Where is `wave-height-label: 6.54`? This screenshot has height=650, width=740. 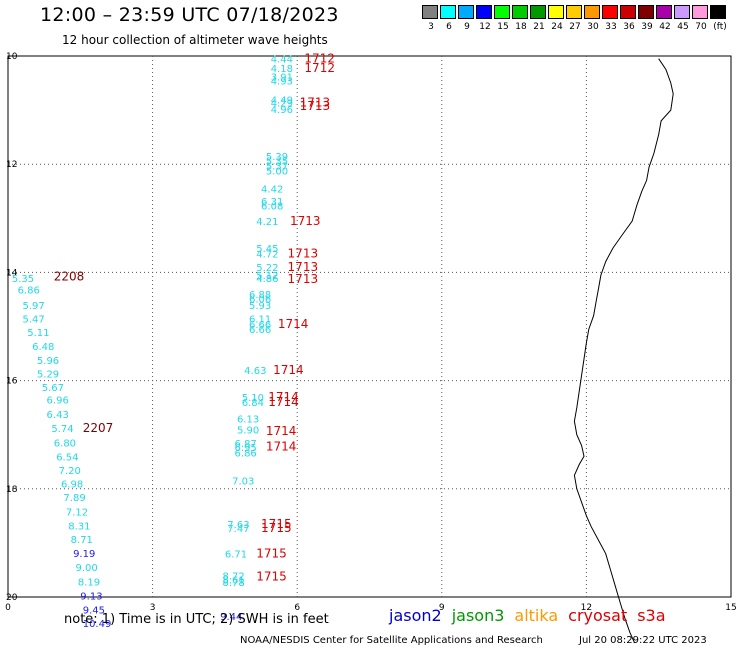 wave-height-label: 6.54 is located at coordinates (67, 457).